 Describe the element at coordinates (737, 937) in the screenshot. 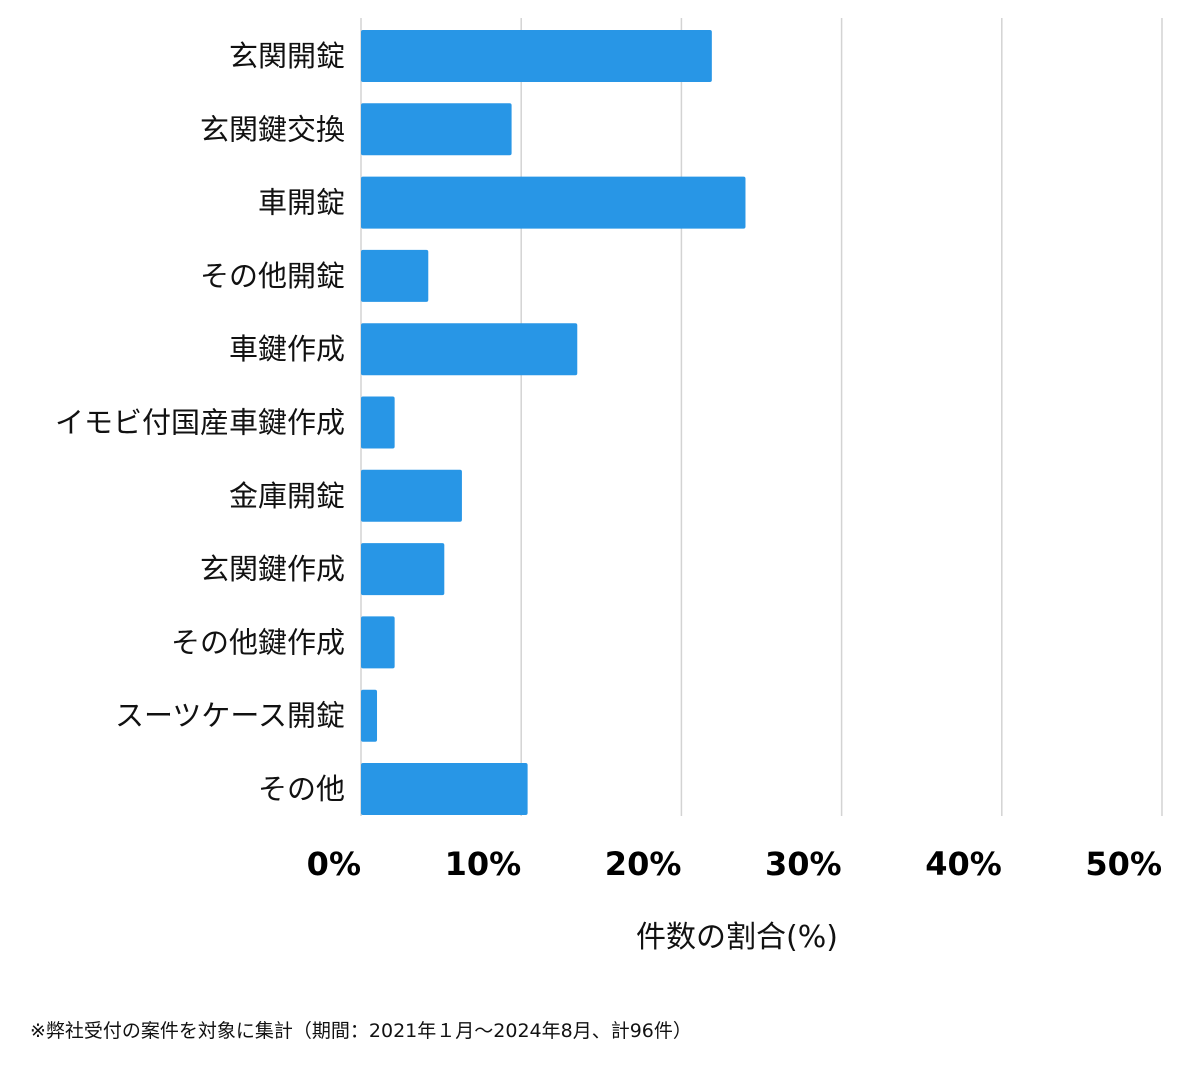

I see `x-axis-title: 件数の割合(%)` at that location.